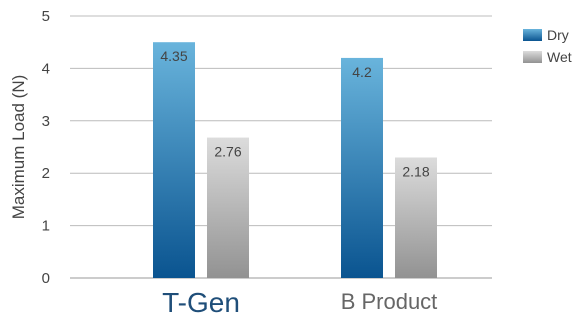 The width and height of the screenshot is (578, 325). I want to click on bar-wet-b-product, so click(416, 217).